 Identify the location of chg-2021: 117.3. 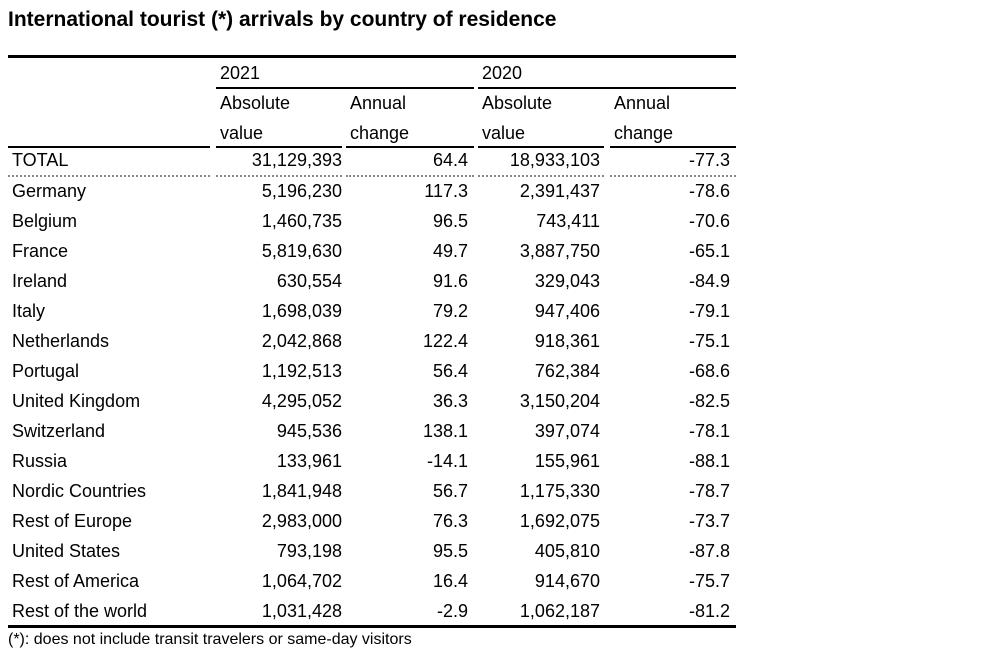
(446, 191).